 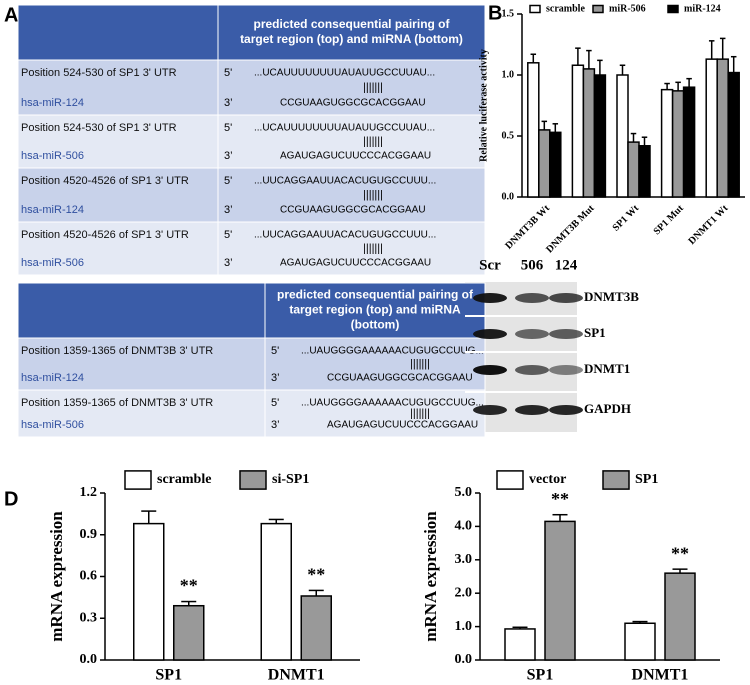 I want to click on legend-label: si-SP1, so click(x=290, y=479).